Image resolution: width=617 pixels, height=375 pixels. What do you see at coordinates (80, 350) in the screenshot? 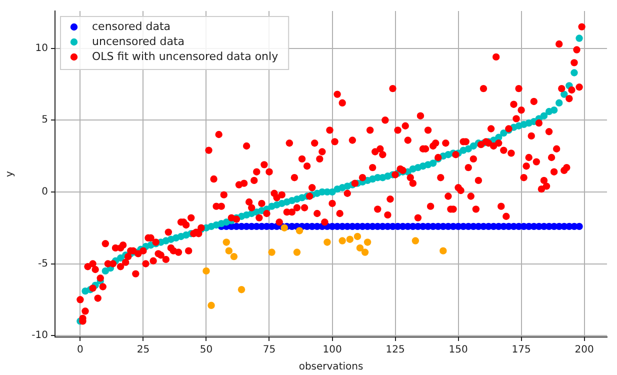
I see `x-tick-label: 0` at bounding box center [80, 350].